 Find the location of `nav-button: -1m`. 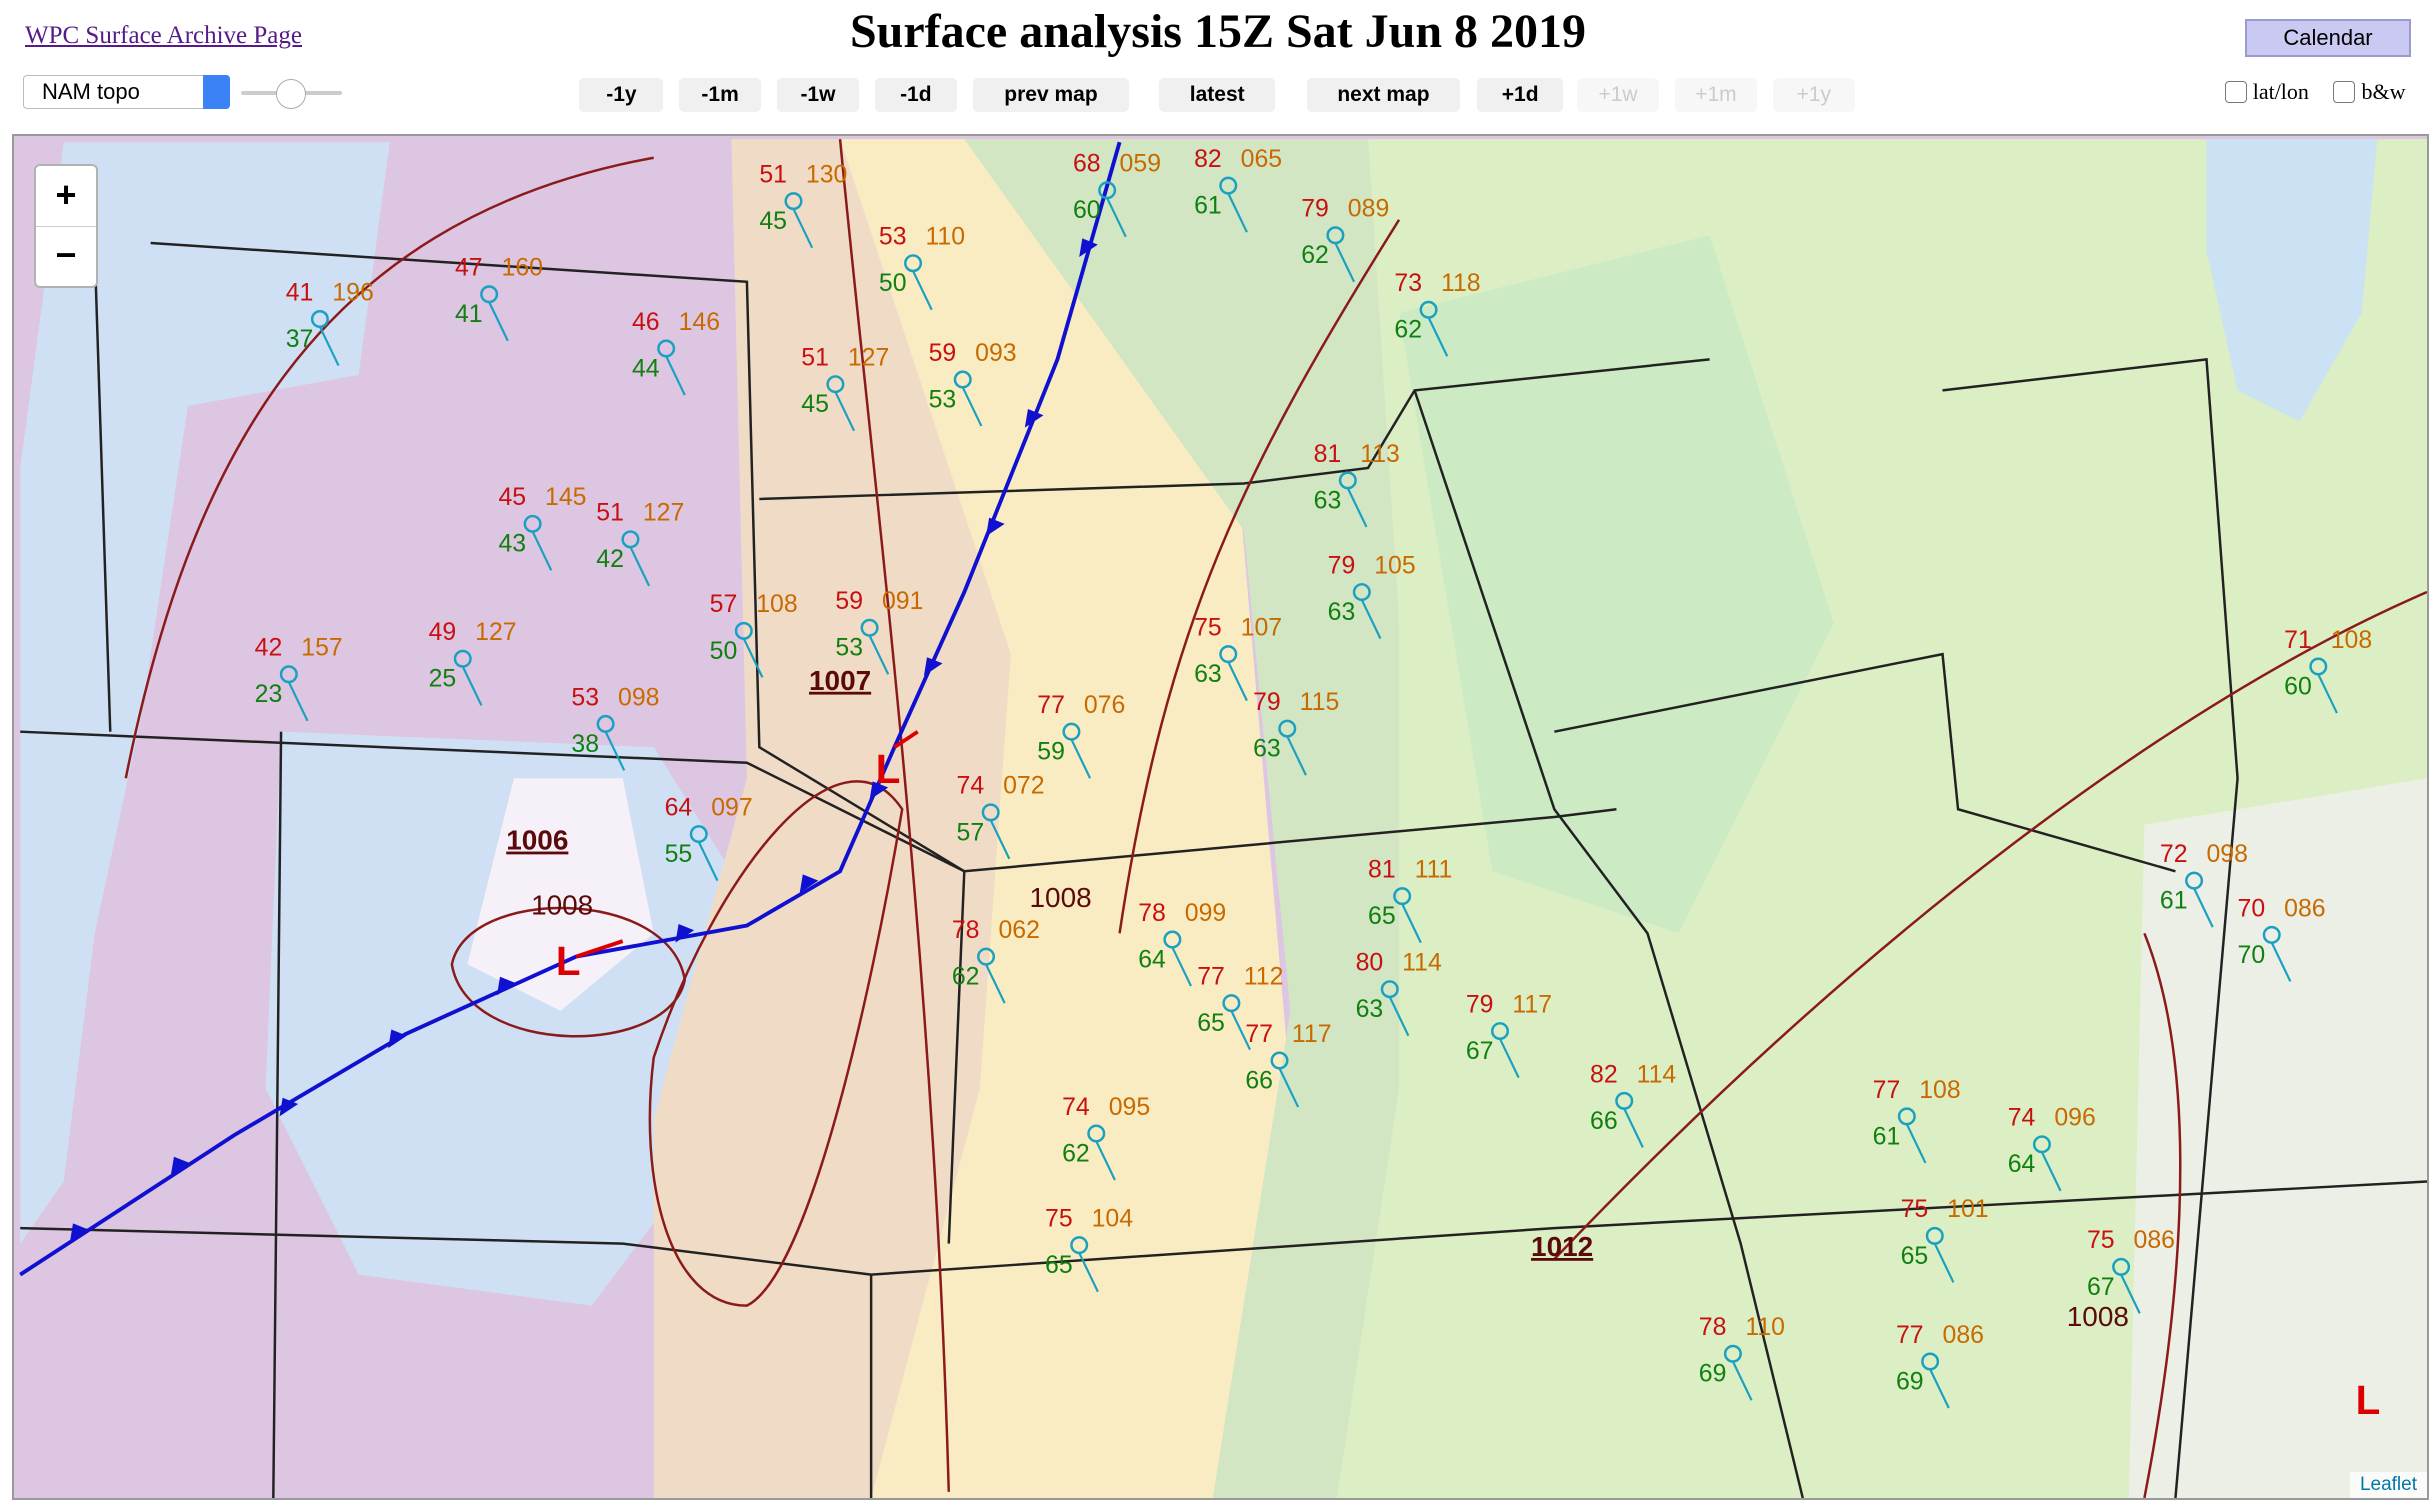

nav-button: -1m is located at coordinates (720, 95).